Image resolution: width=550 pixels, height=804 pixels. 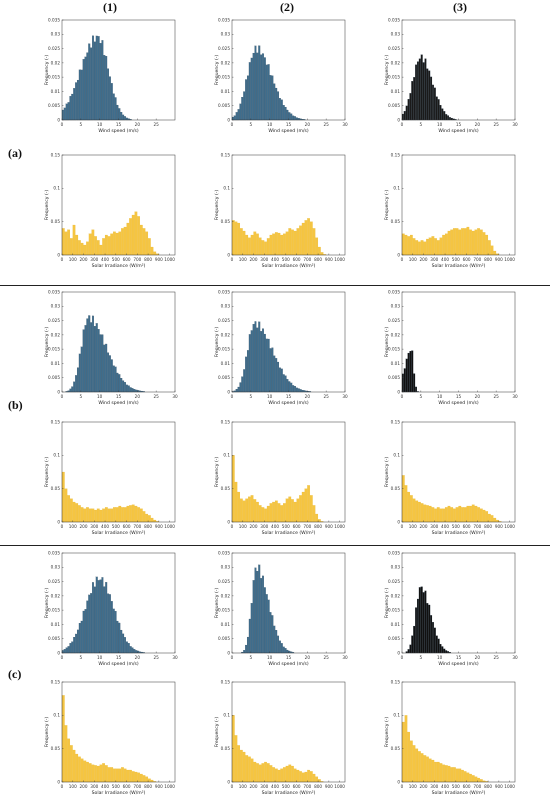 I want to click on x-axis-label: Wind speed (m/s), so click(x=288, y=131).